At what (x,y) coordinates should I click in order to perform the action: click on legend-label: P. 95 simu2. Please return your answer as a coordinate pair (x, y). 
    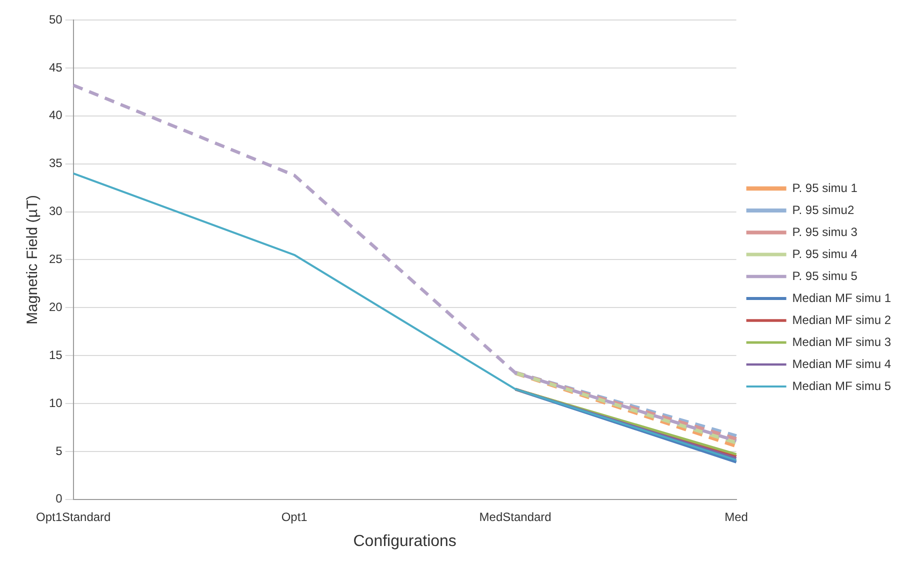
    Looking at the image, I should click on (823, 209).